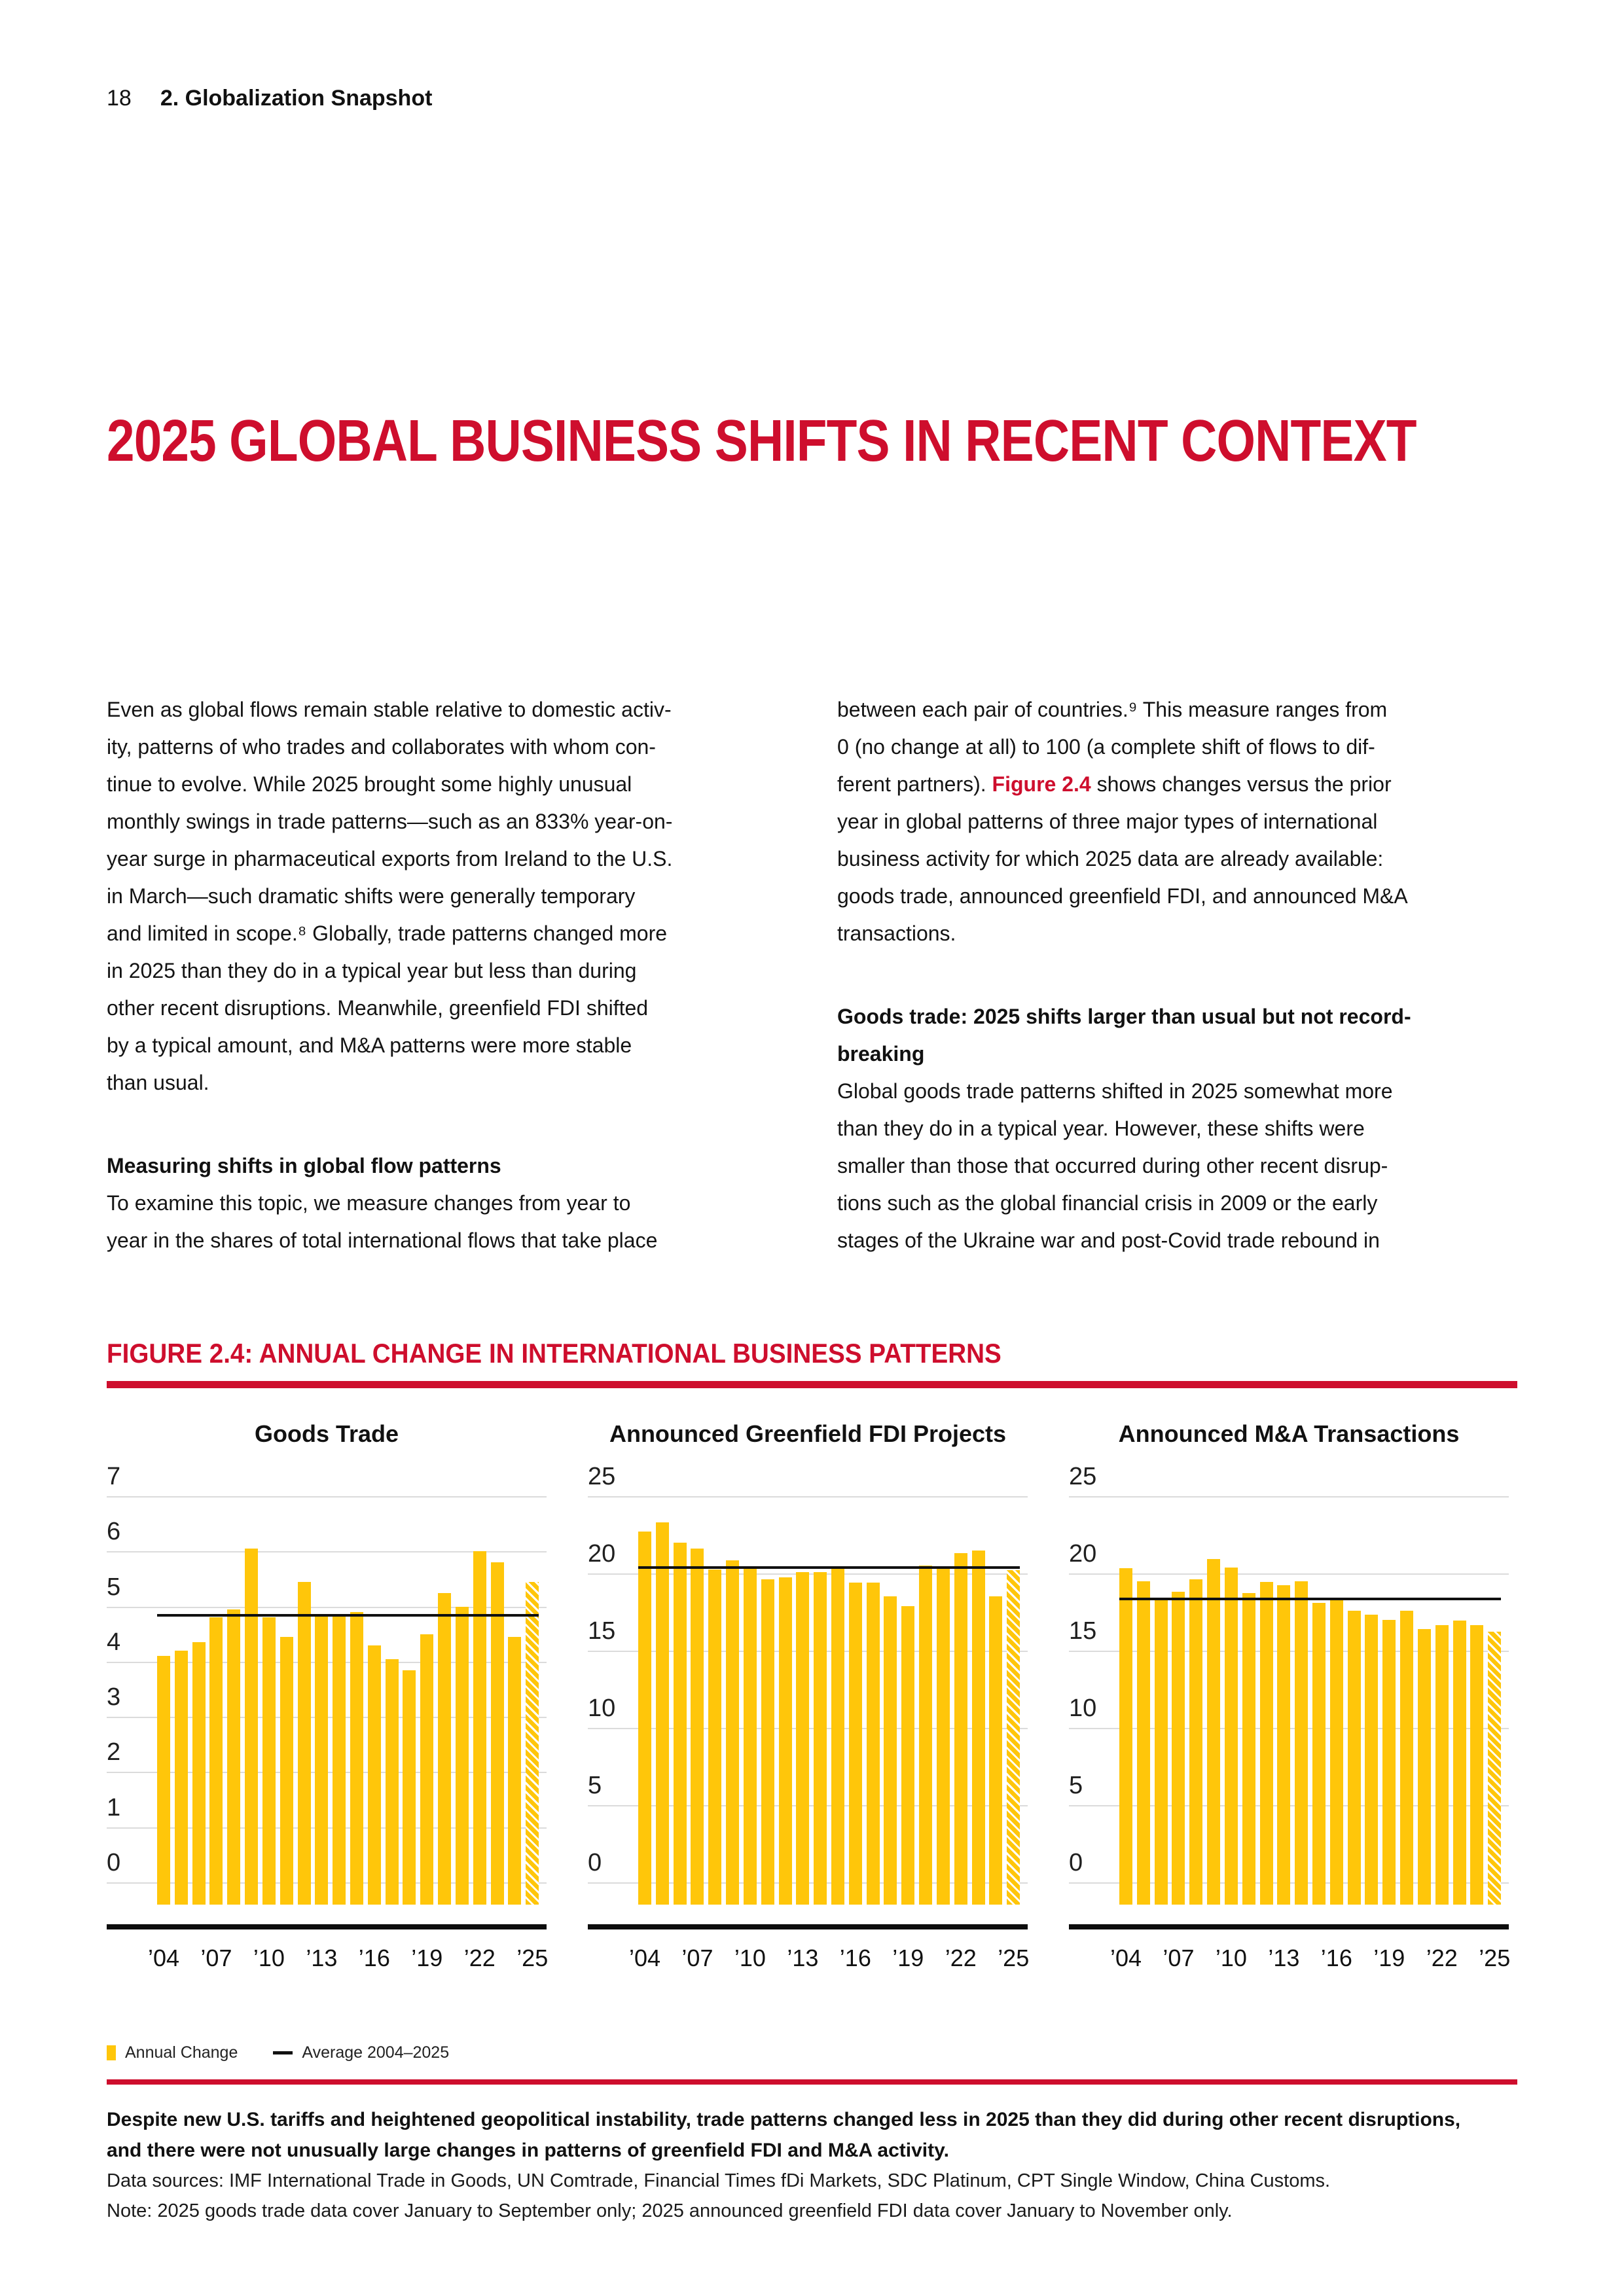 This screenshot has height=2296, width=1624. I want to click on y-axis-label-4: 4, so click(114, 1642).